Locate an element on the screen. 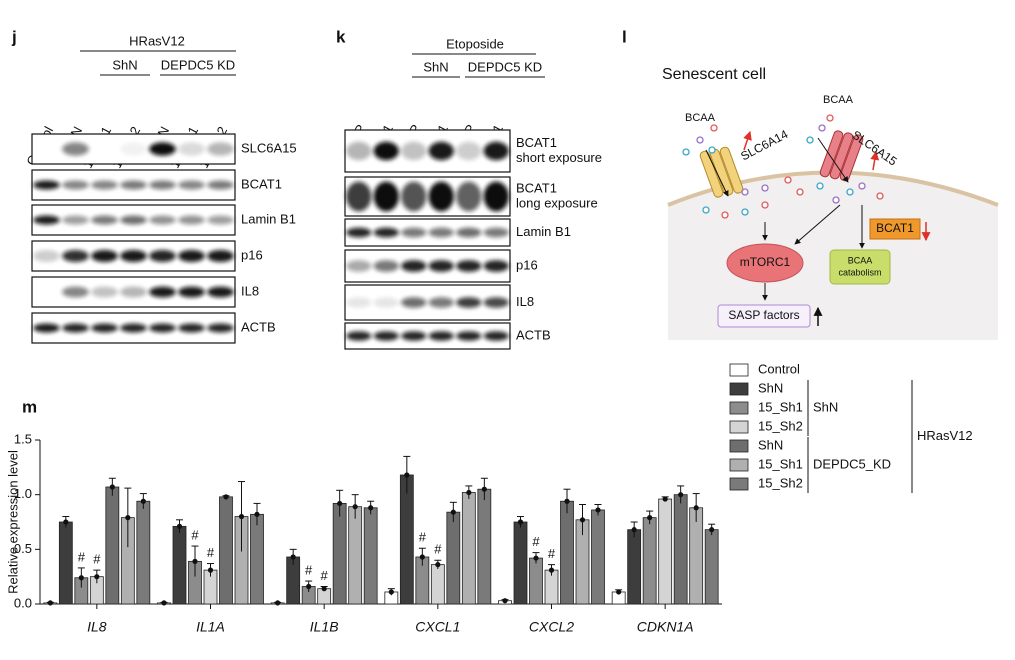 Image resolution: width=1015 pixels, height=660 pixels. hub-node is located at coordinates (765, 263).